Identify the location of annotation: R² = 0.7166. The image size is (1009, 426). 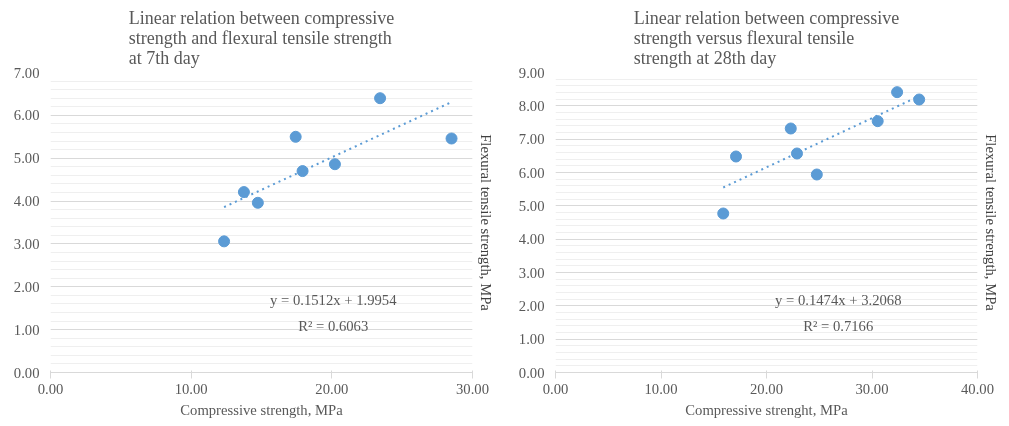
(838, 325).